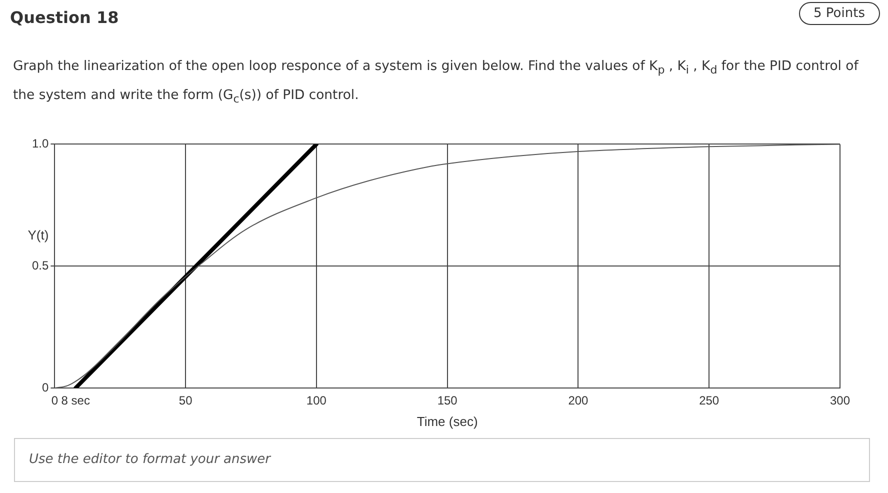  What do you see at coordinates (447, 401) in the screenshot?
I see `x-tick-label: 150` at bounding box center [447, 401].